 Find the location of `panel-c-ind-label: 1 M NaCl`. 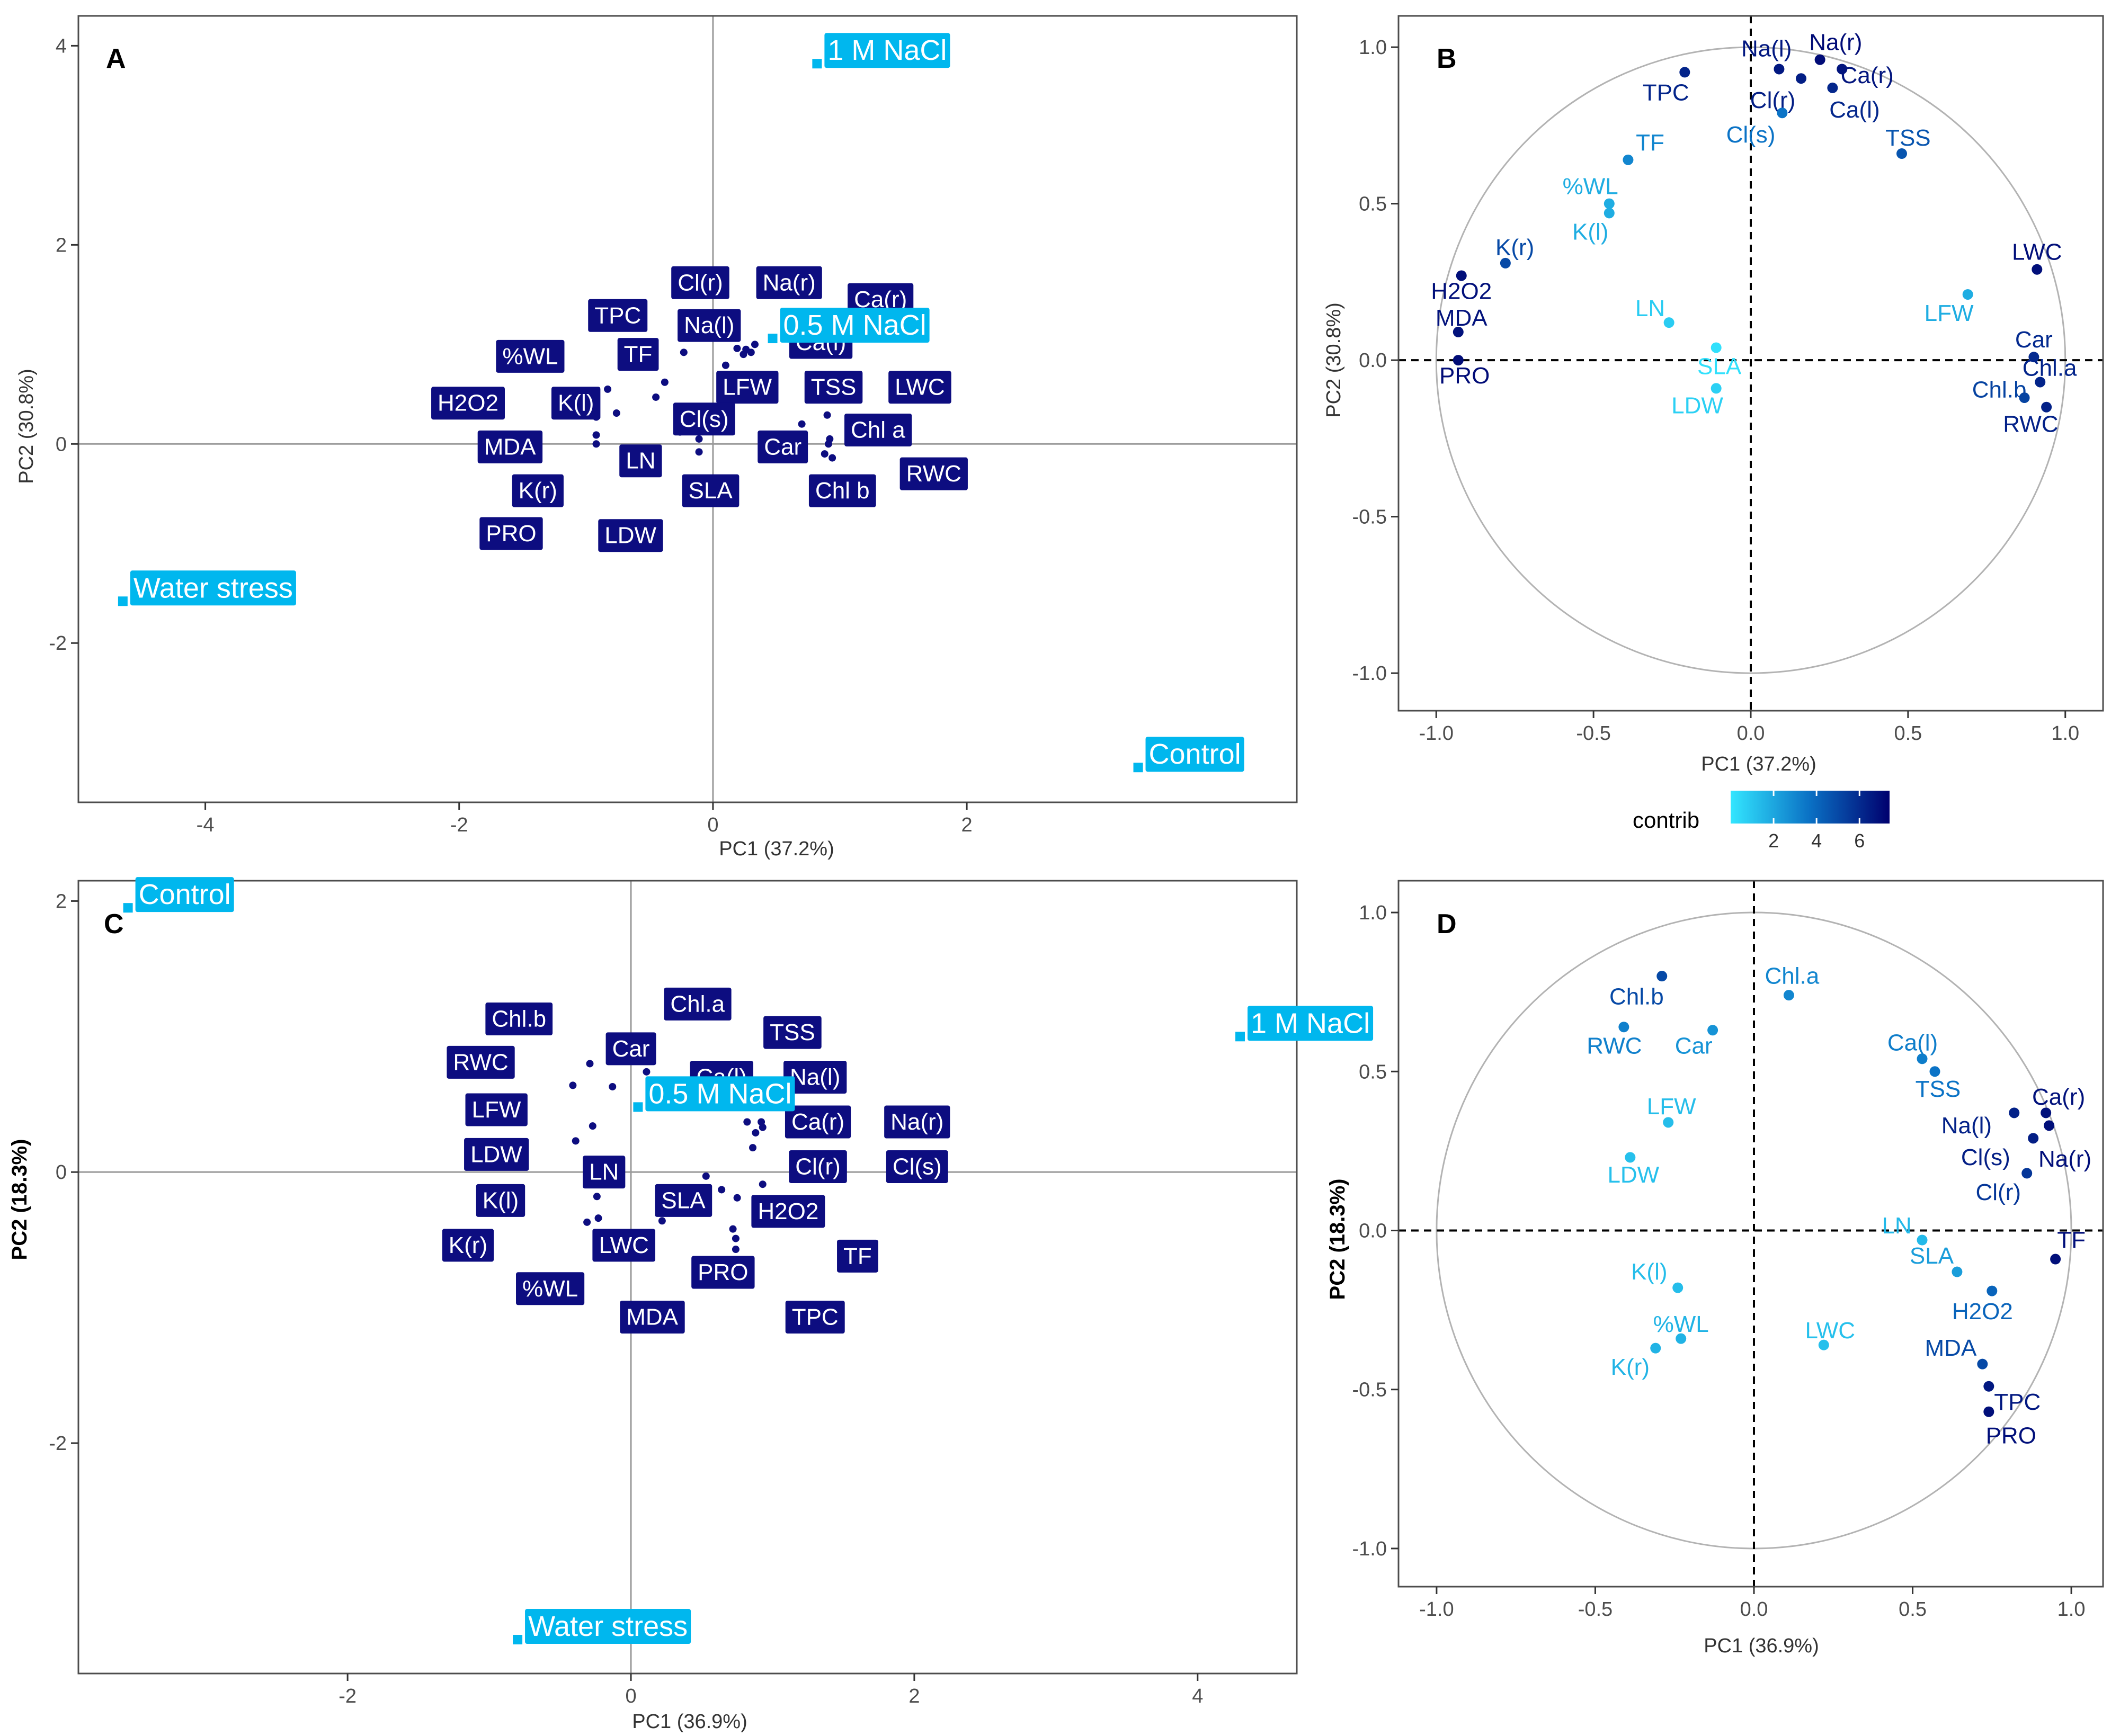

panel-c-ind-label: 1 M NaCl is located at coordinates (1310, 1023).